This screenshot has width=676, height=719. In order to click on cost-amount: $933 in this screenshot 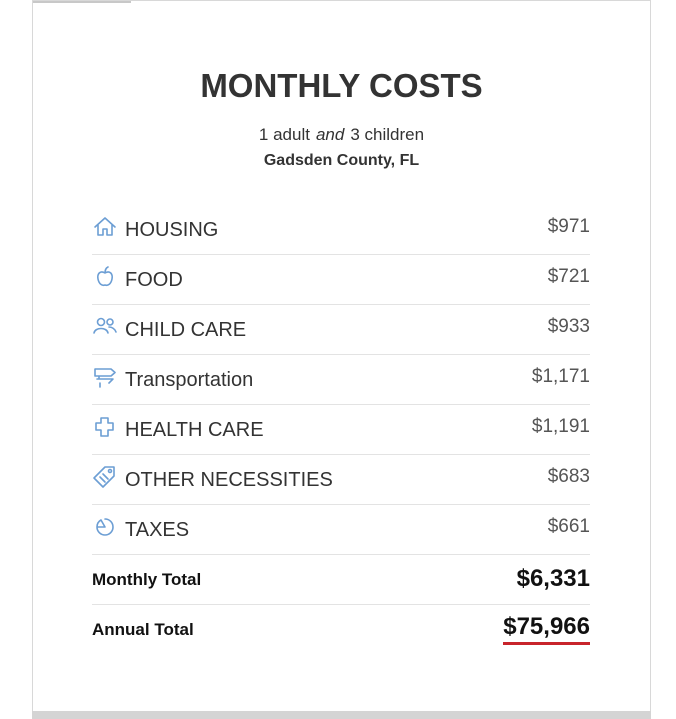, I will do `click(568, 326)`.